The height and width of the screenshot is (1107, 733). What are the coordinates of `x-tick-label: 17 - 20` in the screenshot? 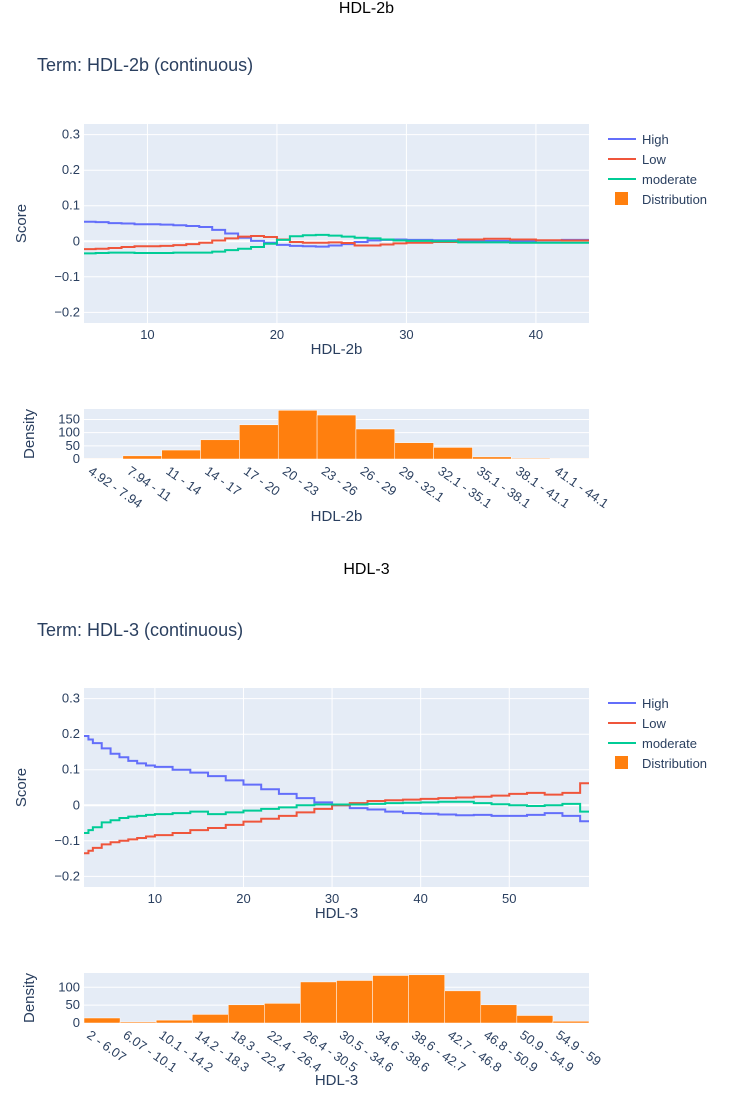 It's located at (262, 481).